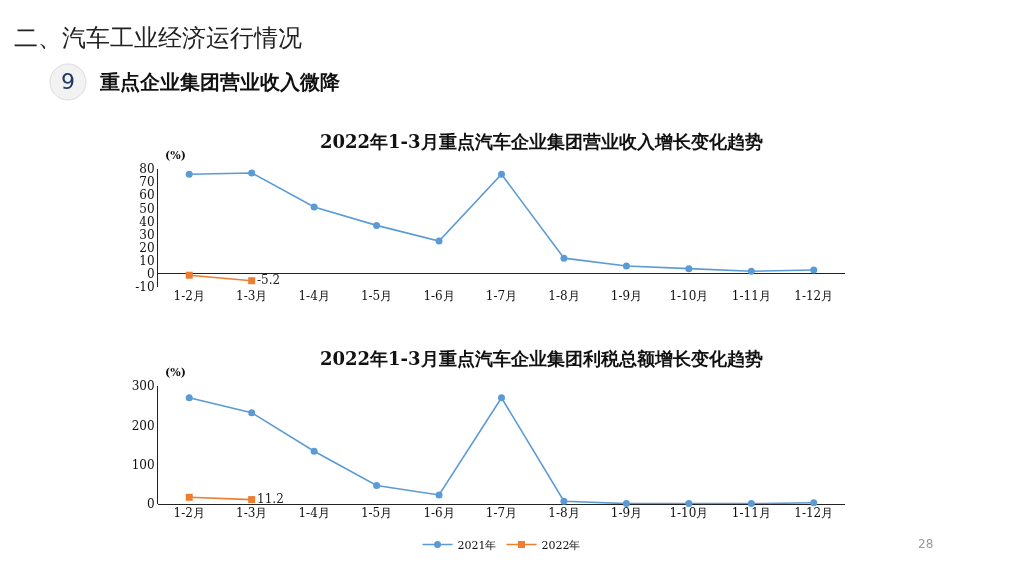 This screenshot has width=1012, height=574. Describe the element at coordinates (68, 81) in the screenshot. I see `text: 9` at that location.